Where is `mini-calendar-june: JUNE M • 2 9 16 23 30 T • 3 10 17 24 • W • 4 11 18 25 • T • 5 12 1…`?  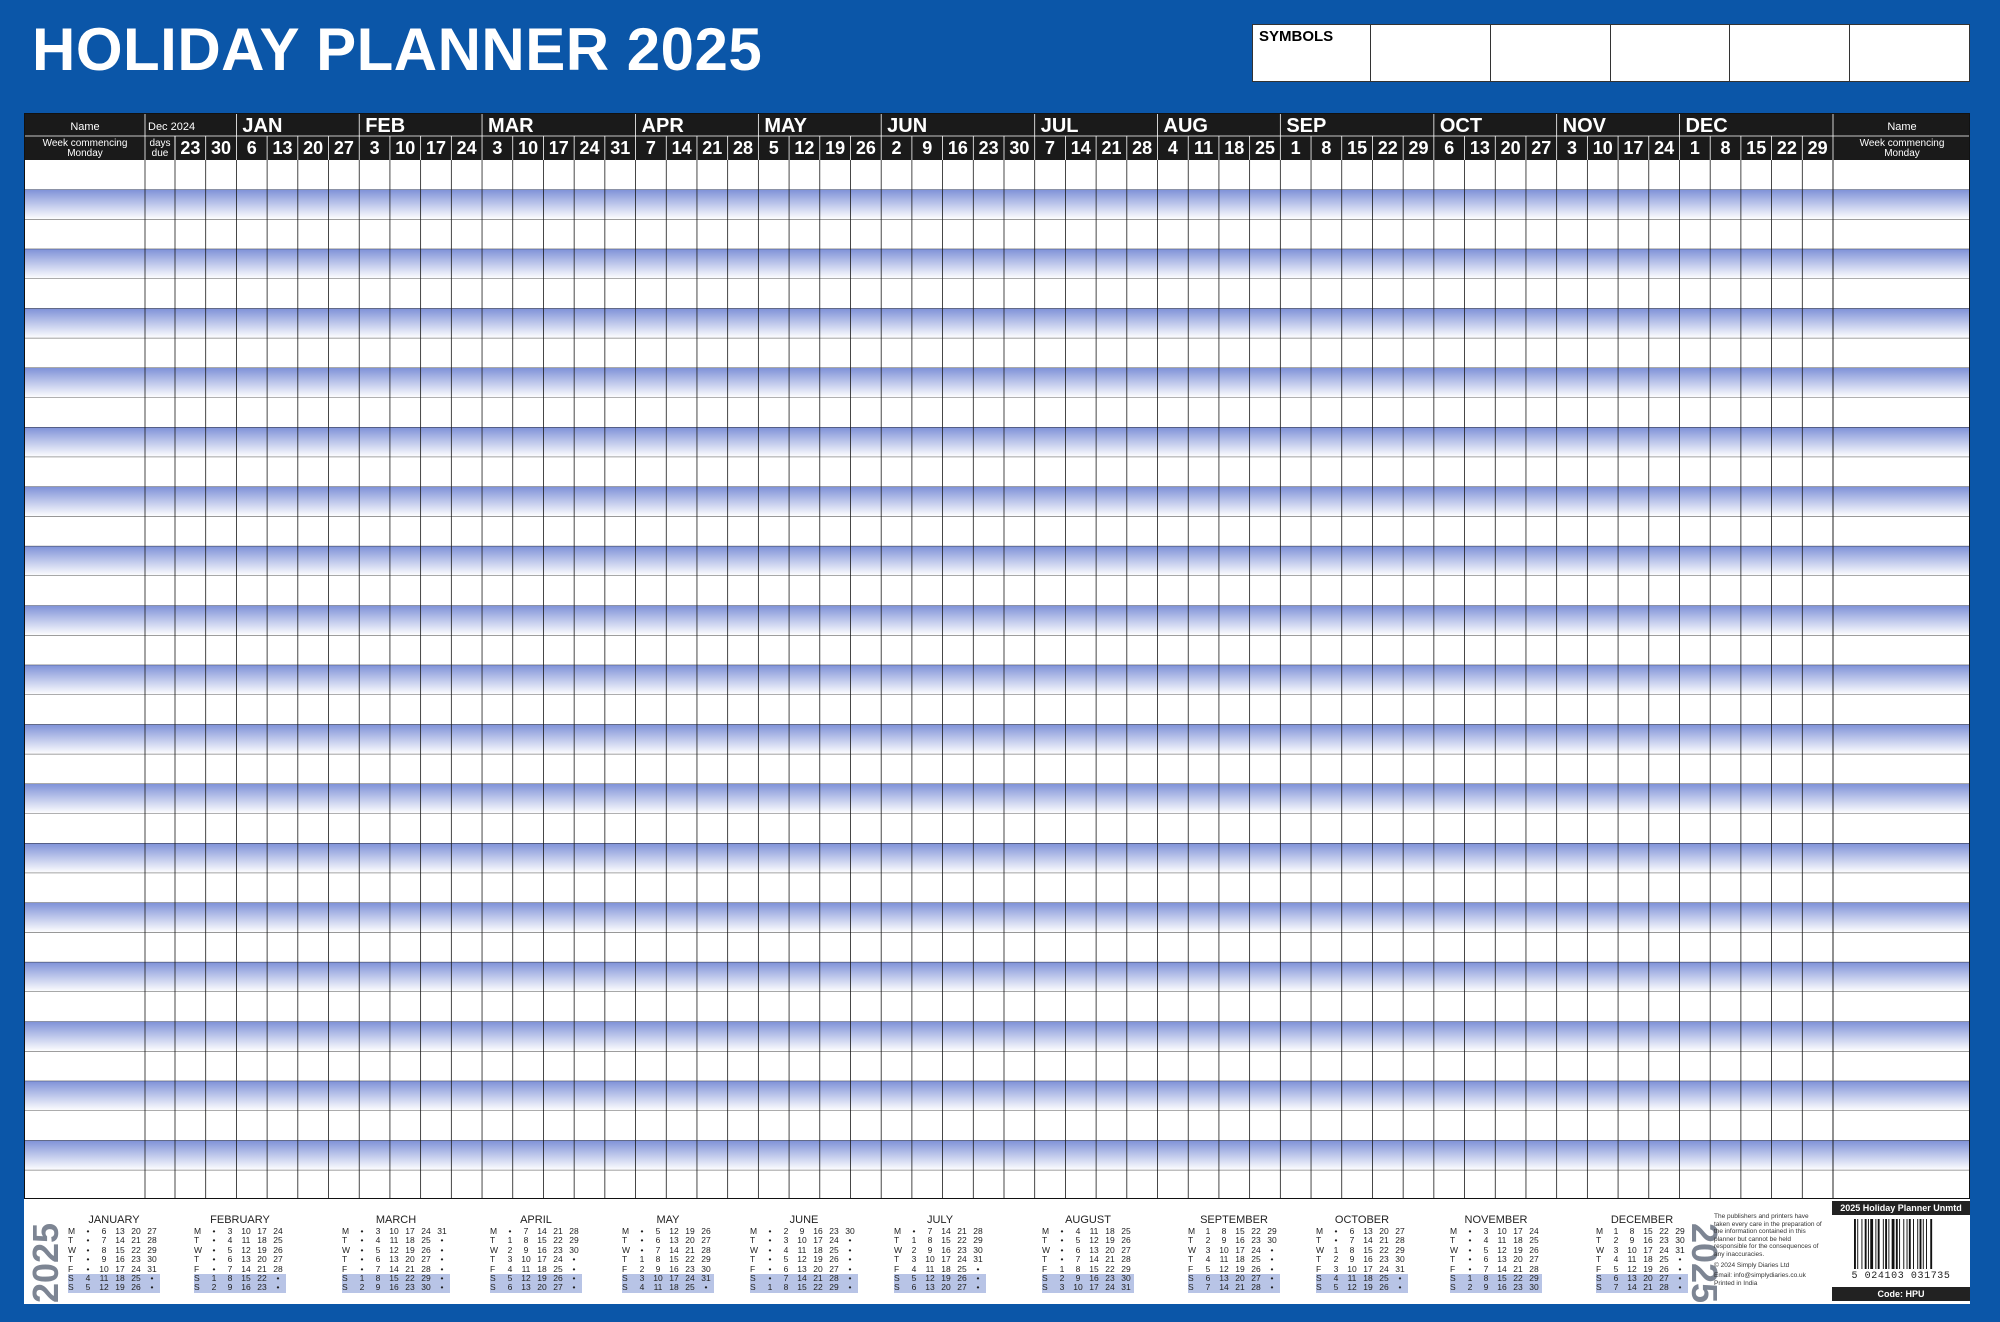 mini-calendar-june: JUNE M • 2 9 16 23 30 T • 3 10 17 24 • W • 4 11 18 25 • T • 5 12 1… is located at coordinates (804, 1258).